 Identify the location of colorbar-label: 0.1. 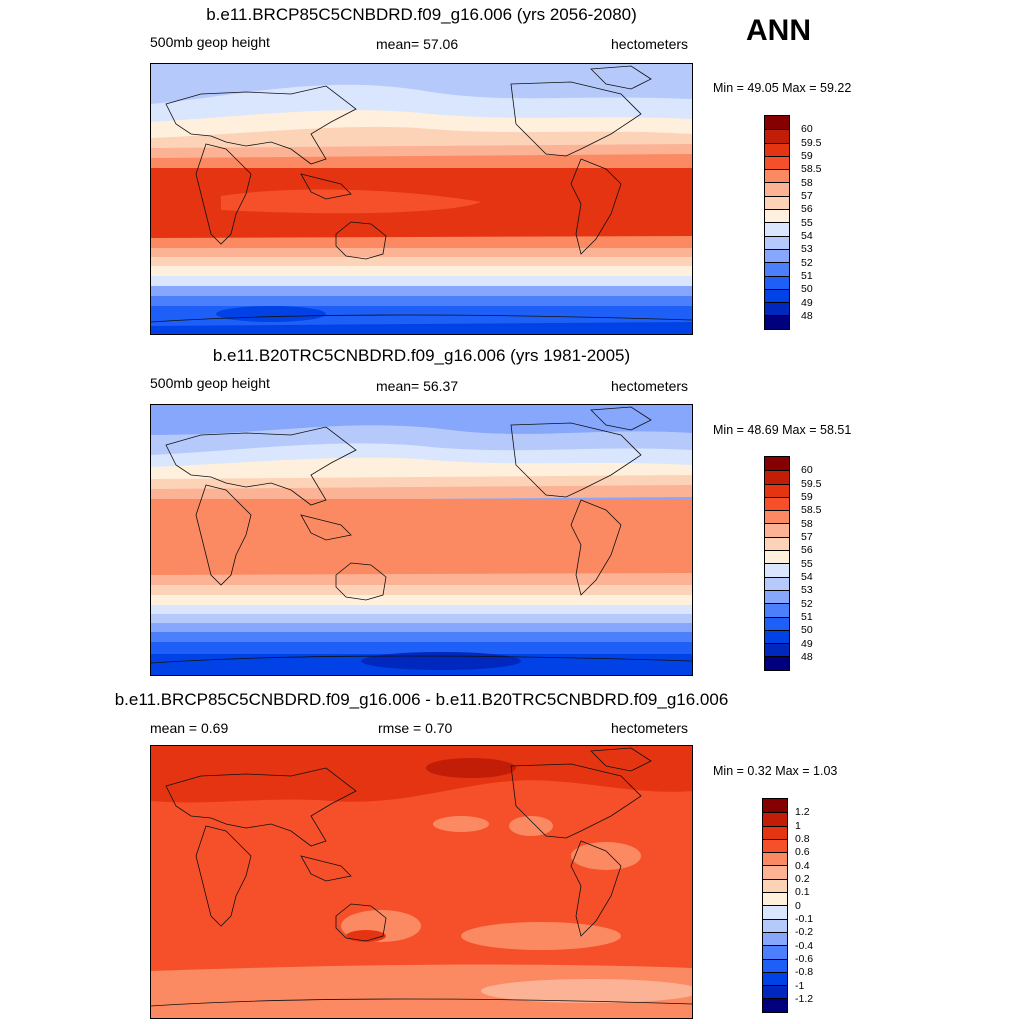
(802, 892).